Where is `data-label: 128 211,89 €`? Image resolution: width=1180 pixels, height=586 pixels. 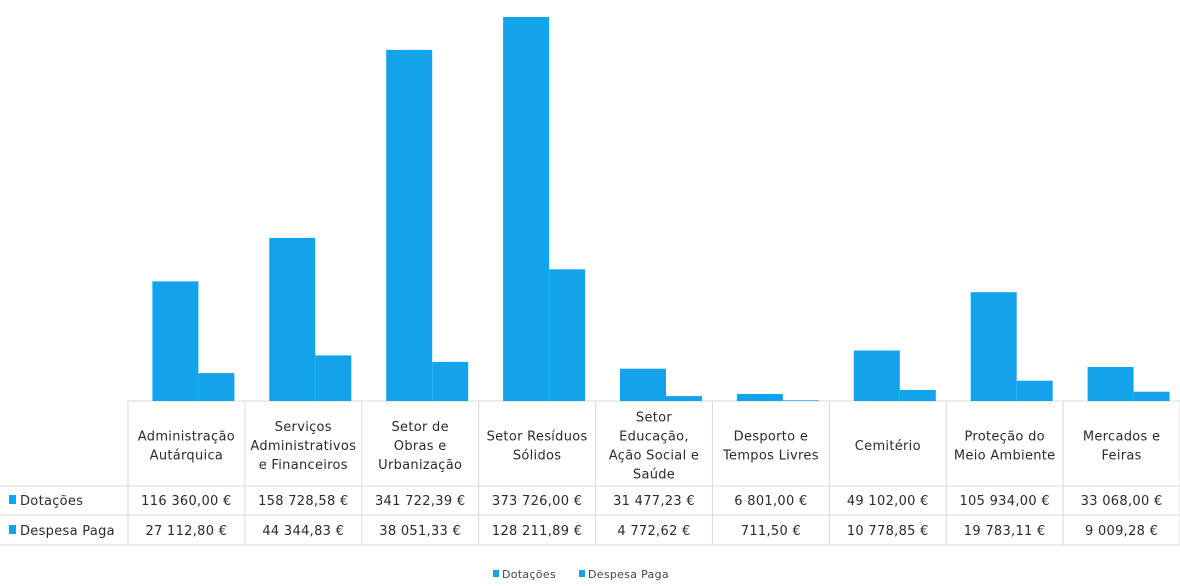 data-label: 128 211,89 € is located at coordinates (537, 531).